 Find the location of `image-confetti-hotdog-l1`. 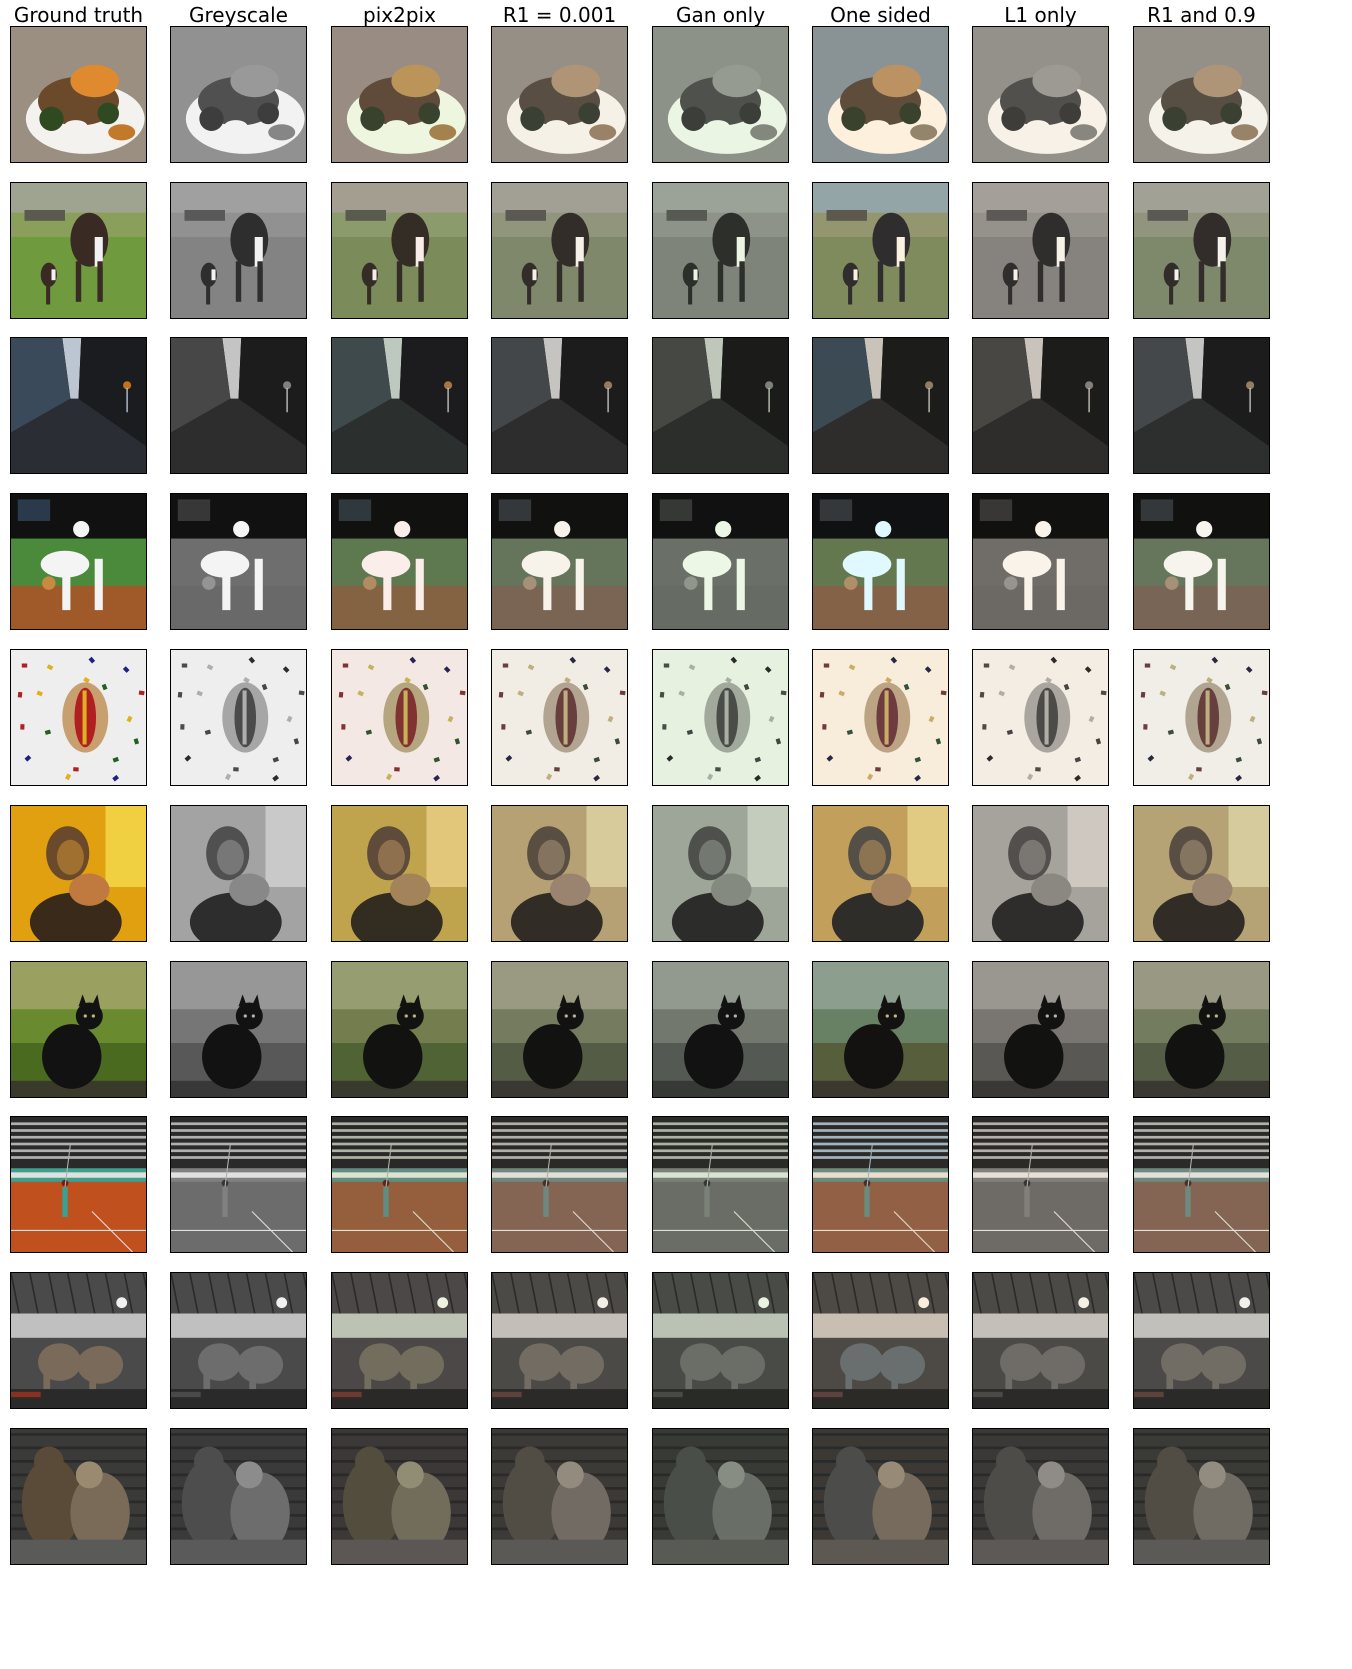

image-confetti-hotdog-l1 is located at coordinates (1040, 717).